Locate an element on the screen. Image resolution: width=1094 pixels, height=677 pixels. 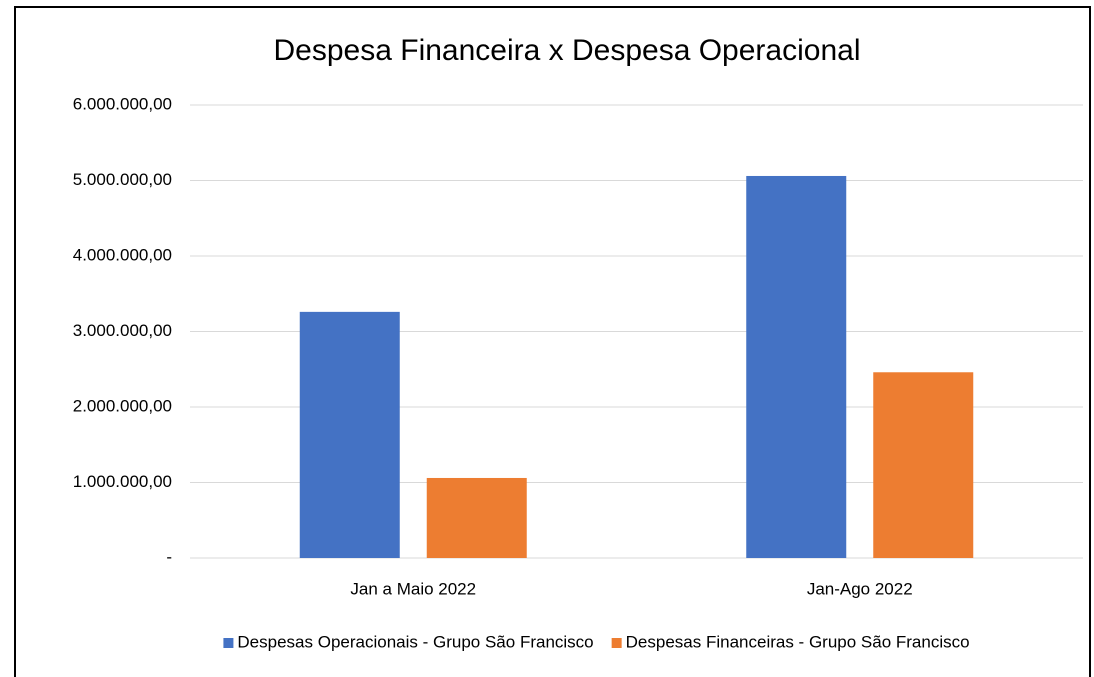
y-tick-label: 6.000.000,00 is located at coordinates (122, 103).